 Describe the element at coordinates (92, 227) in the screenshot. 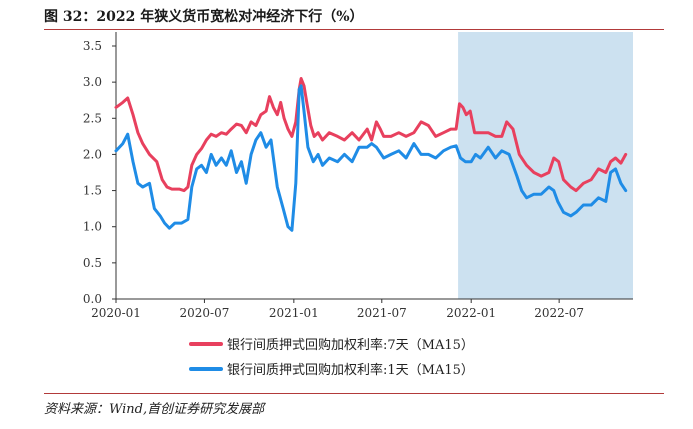

I see `y-tick-label: 1.0` at that location.